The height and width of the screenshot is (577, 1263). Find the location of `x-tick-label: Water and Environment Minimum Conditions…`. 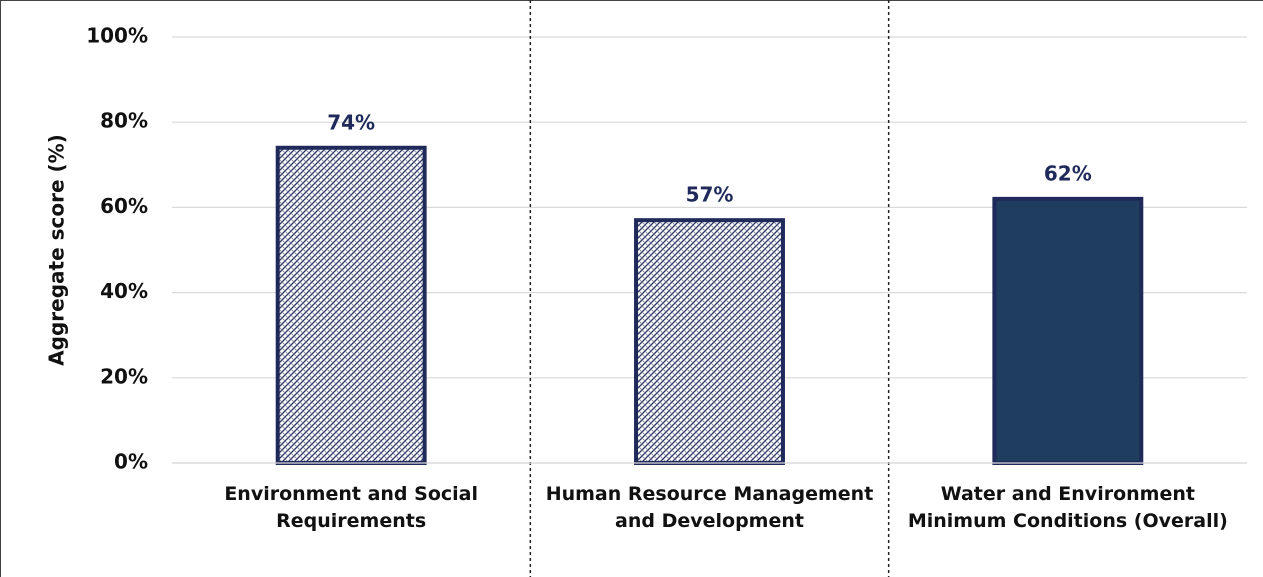

x-tick-label: Water and Environment Minimum Conditions… is located at coordinates (1067, 507).